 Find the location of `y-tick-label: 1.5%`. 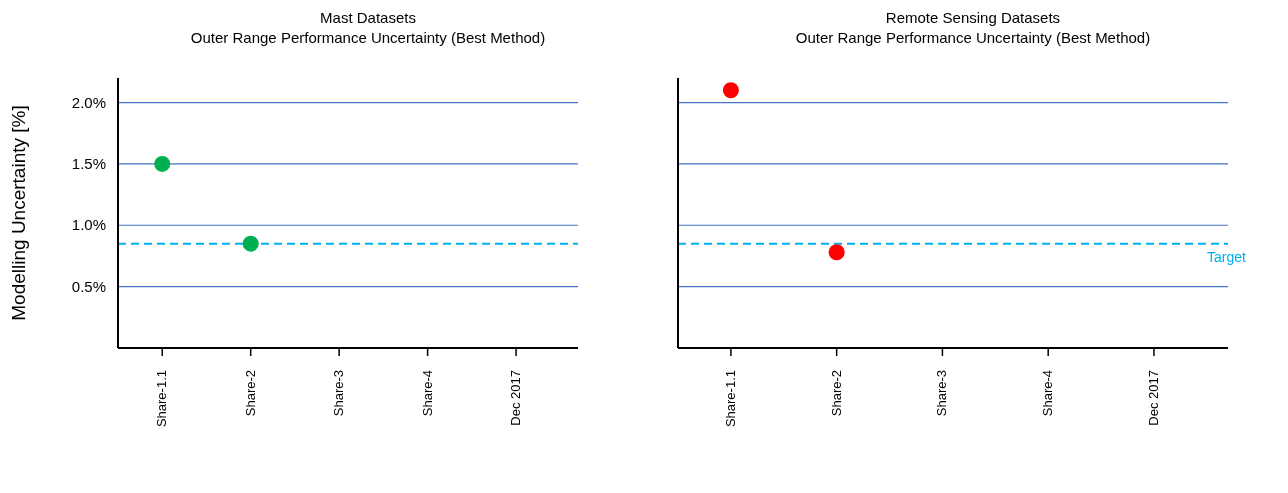

y-tick-label: 1.5% is located at coordinates (88, 163).